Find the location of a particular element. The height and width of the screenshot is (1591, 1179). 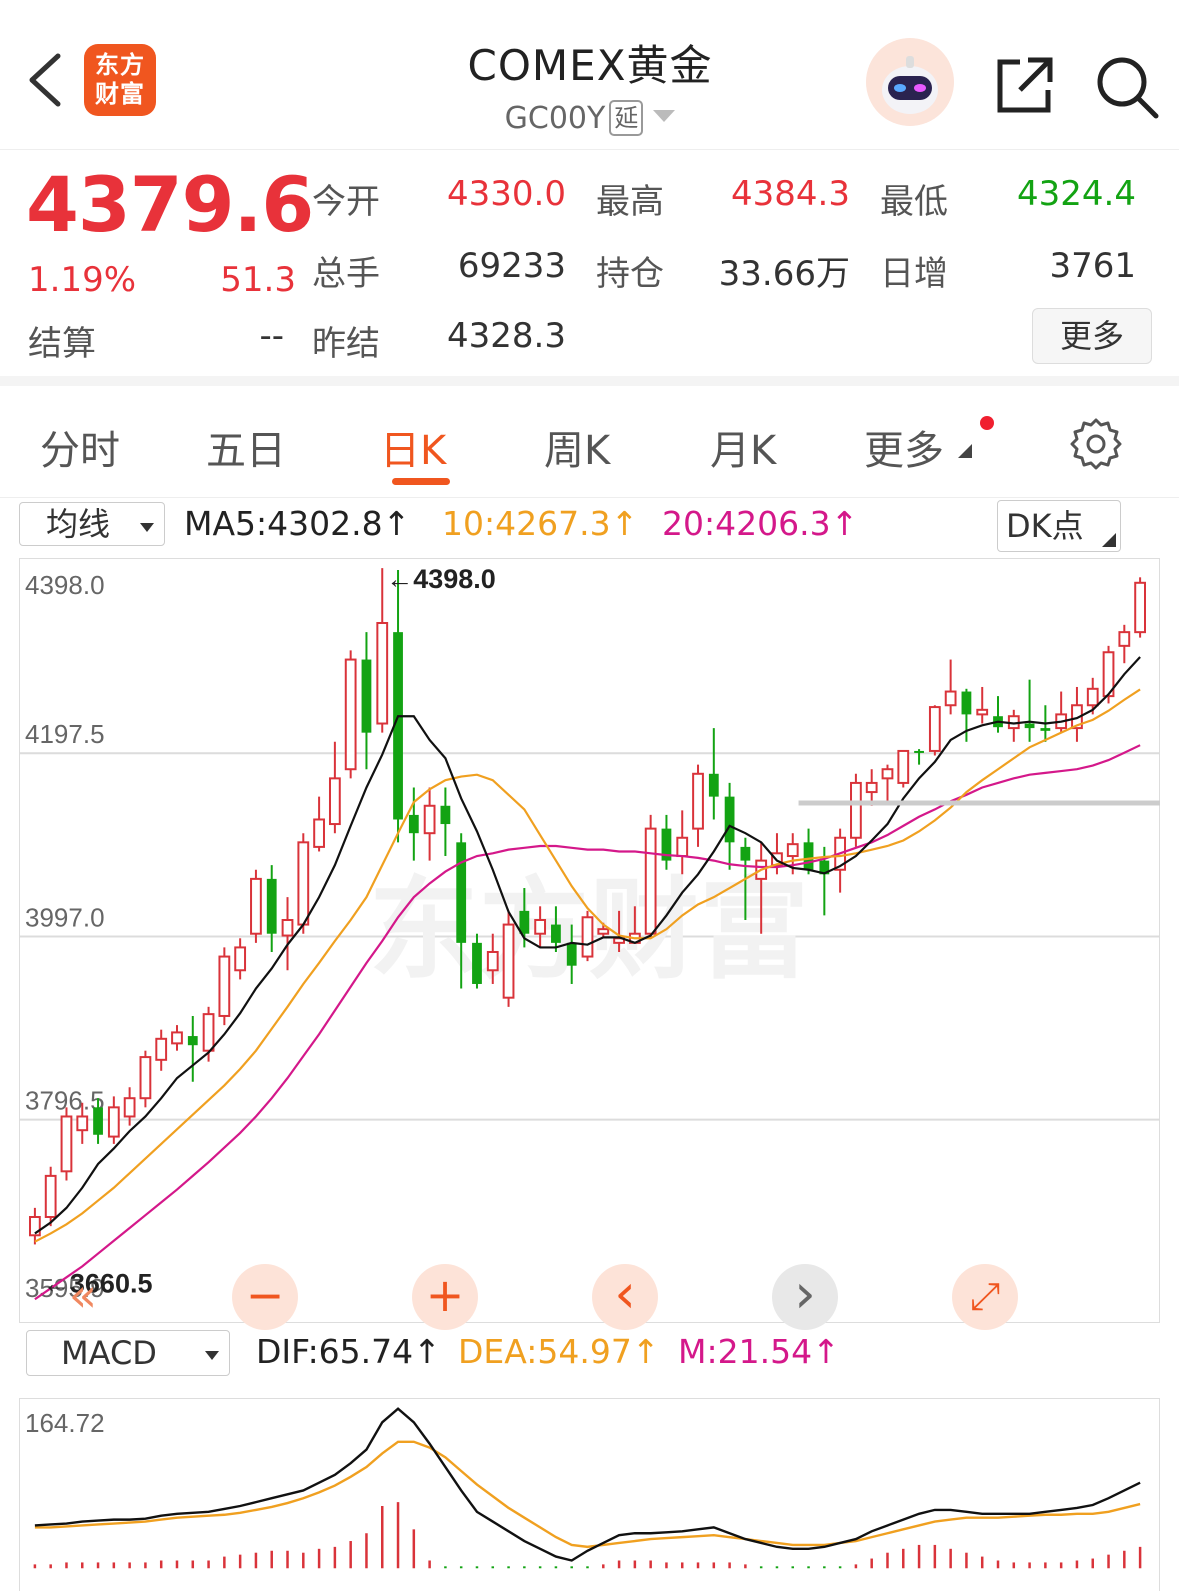

scroll-right-button: › is located at coordinates (805, 1297).